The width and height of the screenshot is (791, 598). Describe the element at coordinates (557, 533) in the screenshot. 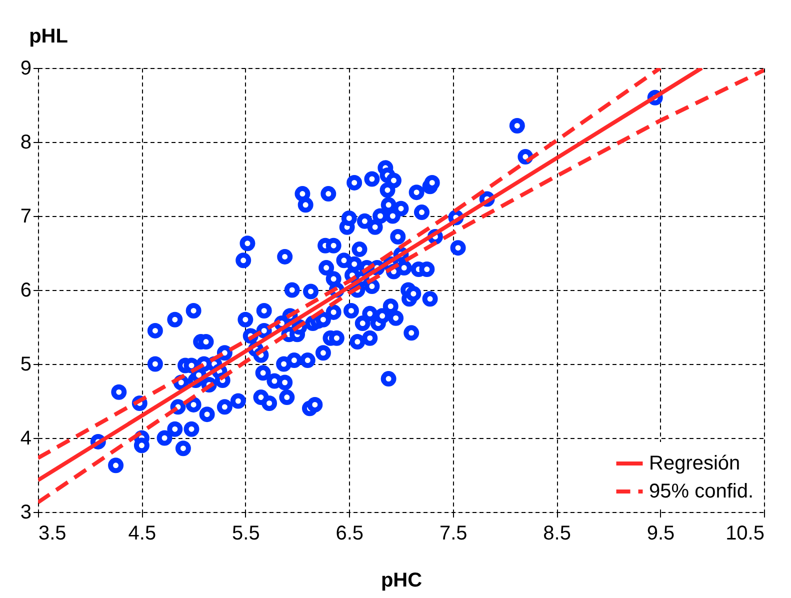

I see `x-tick-label: 8.5` at that location.